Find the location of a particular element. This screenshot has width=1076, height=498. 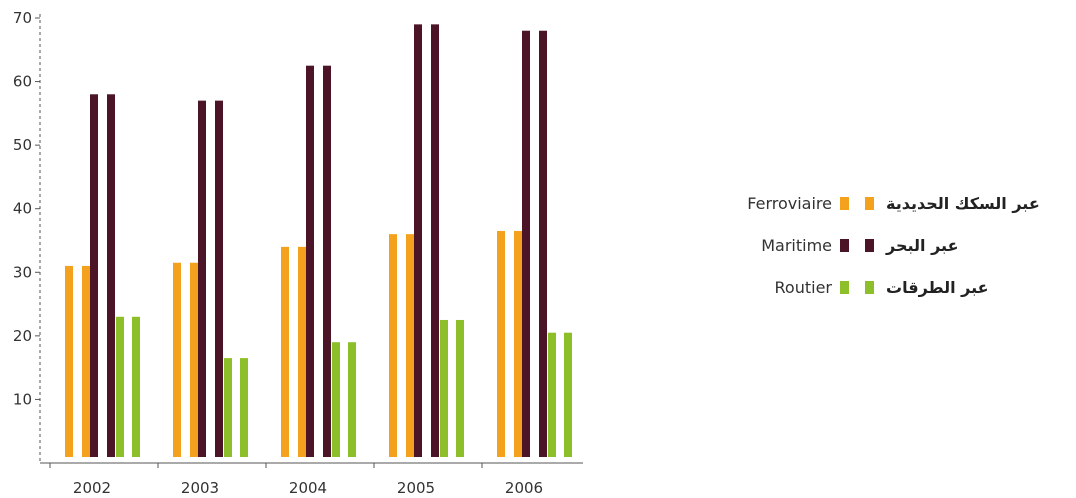

y-tick-labels: 10 20 30 40 50 60 70 is located at coordinates (26, 208).